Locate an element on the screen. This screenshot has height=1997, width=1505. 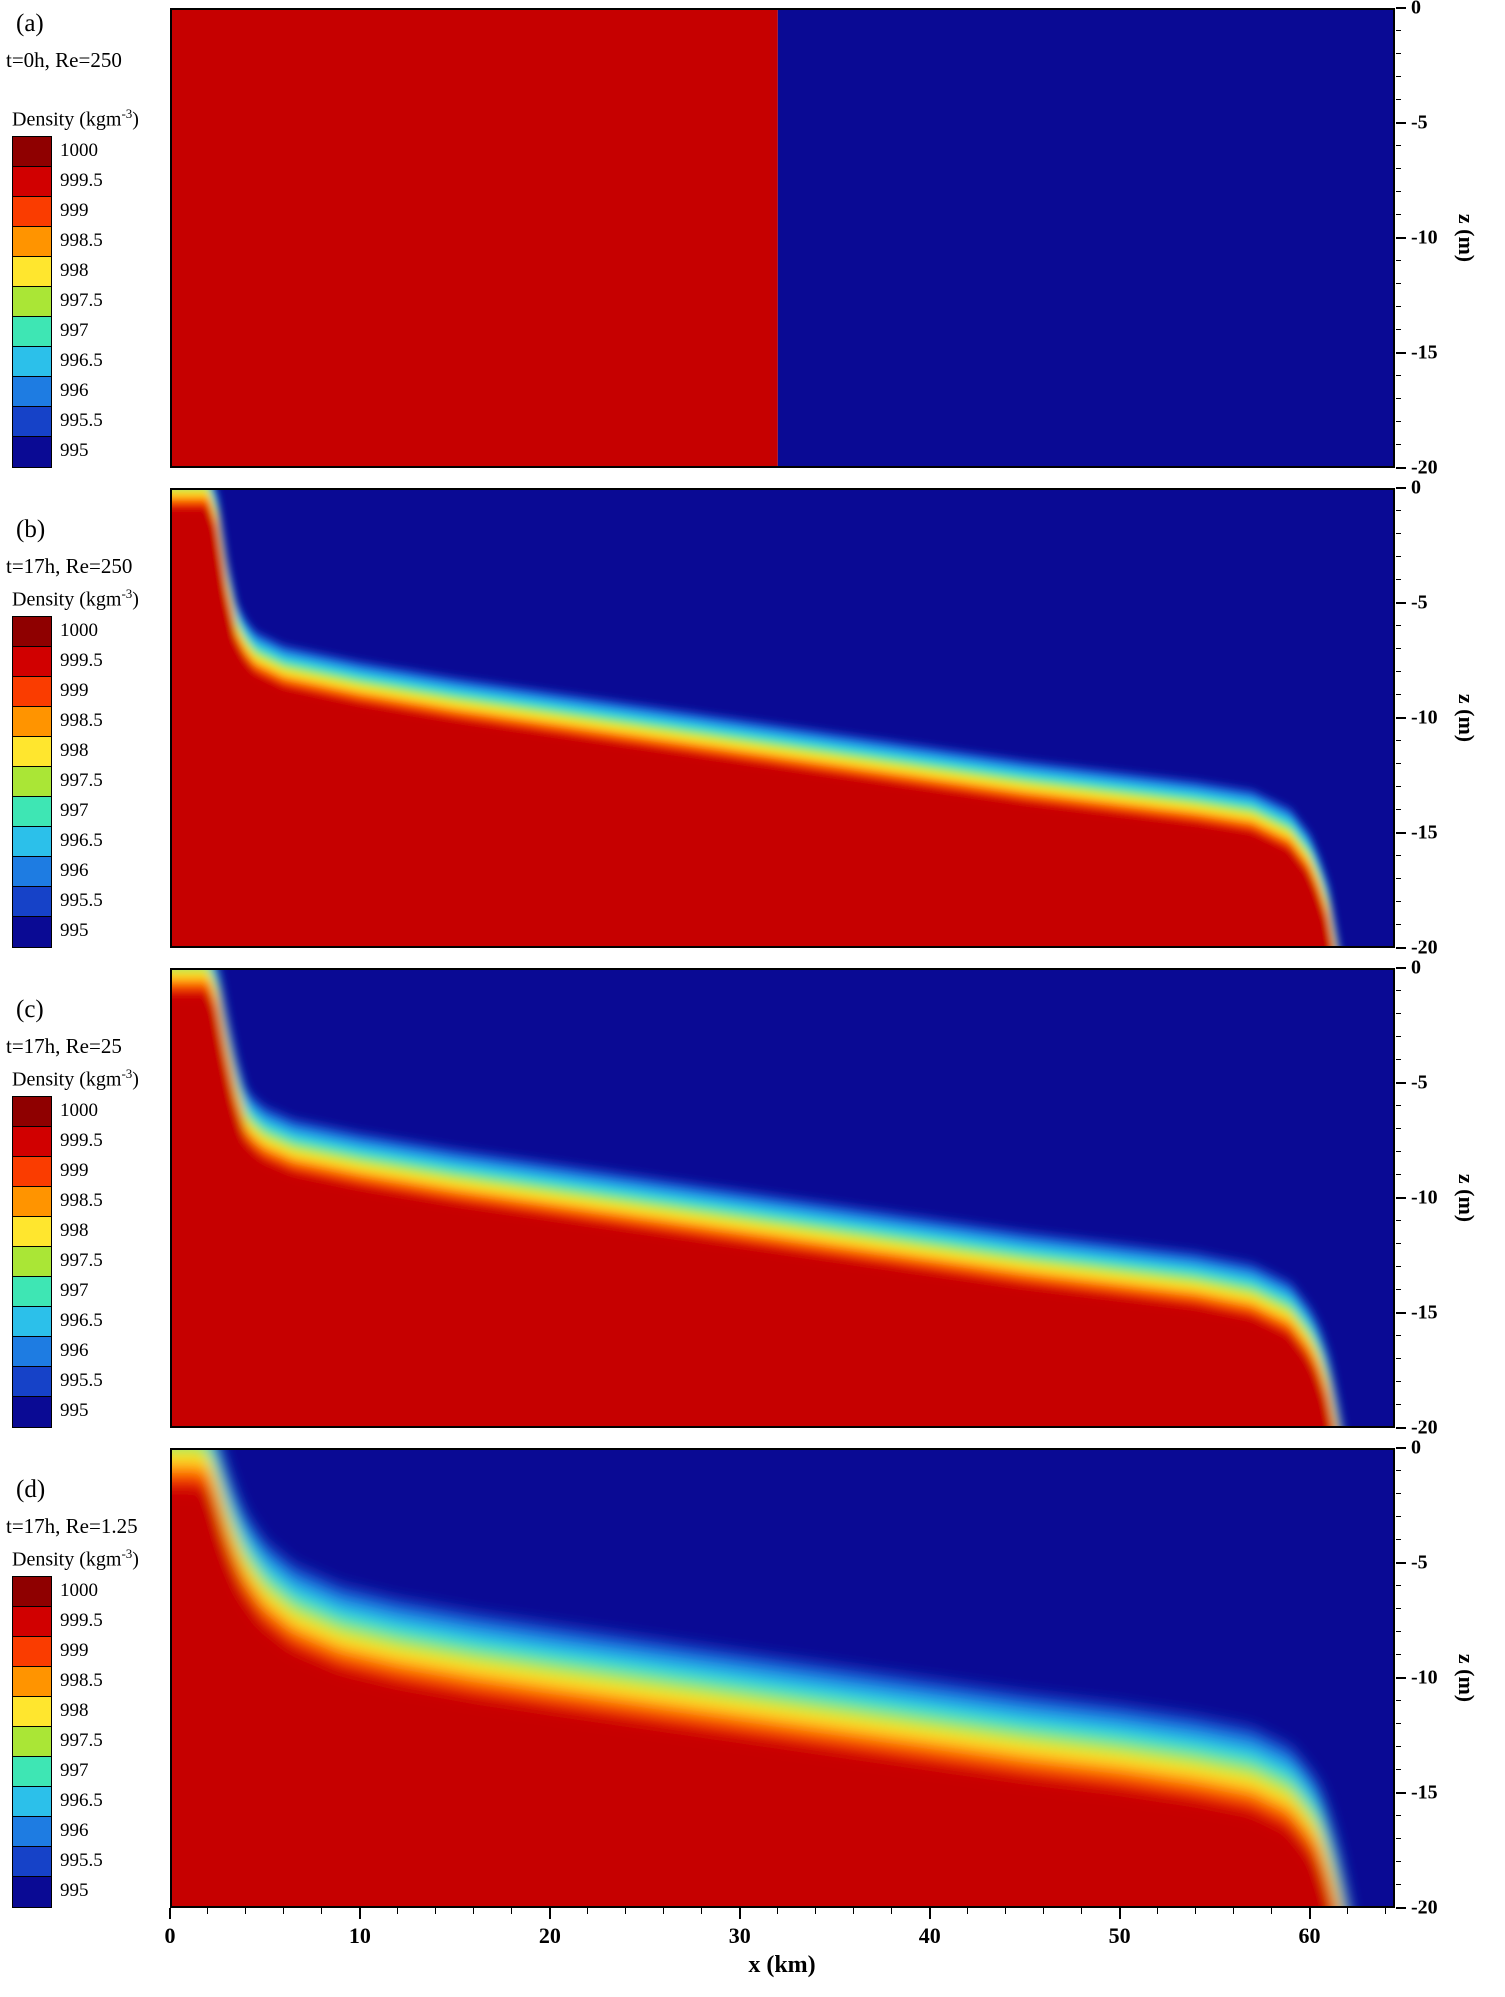
colorbar-title: Density (kgm-3) is located at coordinates (75, 119).